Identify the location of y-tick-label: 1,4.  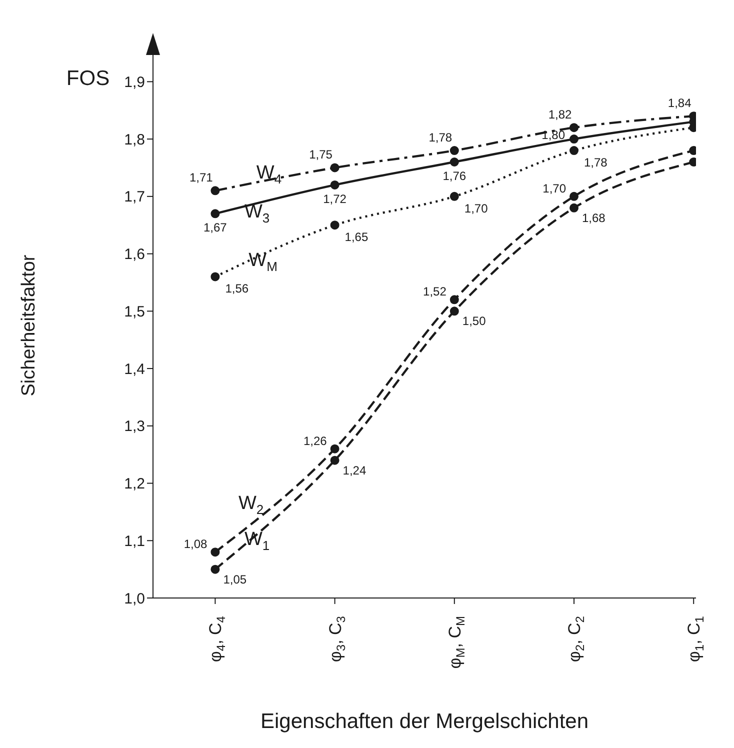
(134, 369).